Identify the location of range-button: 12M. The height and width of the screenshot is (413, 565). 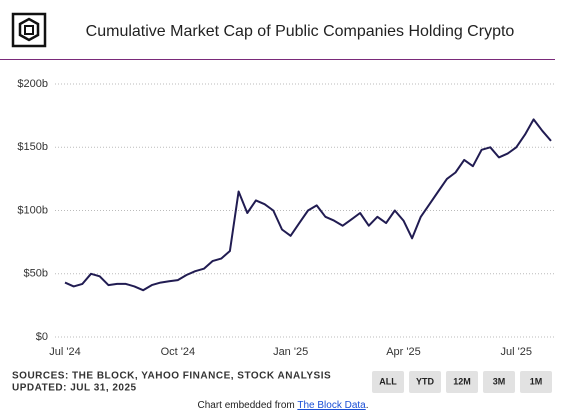
(462, 382).